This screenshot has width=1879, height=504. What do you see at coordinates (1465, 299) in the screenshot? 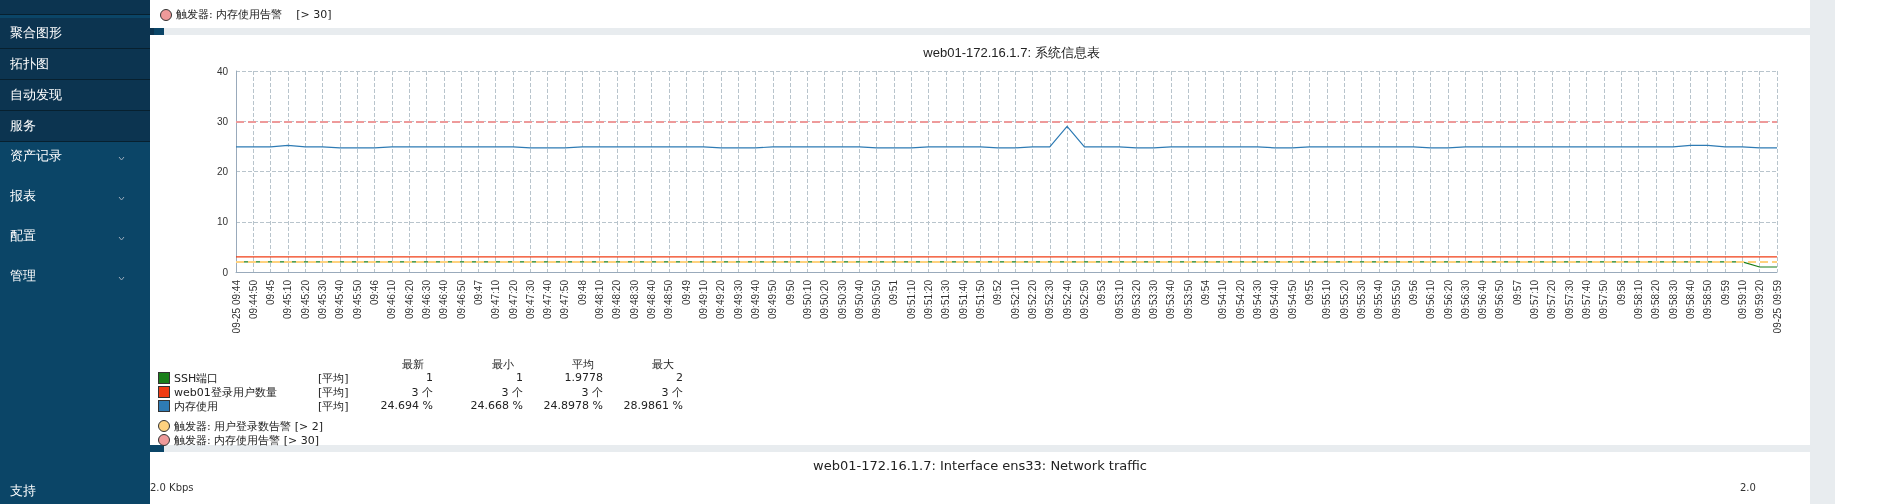
I see `x-tick-label: 09:56:30` at bounding box center [1465, 299].